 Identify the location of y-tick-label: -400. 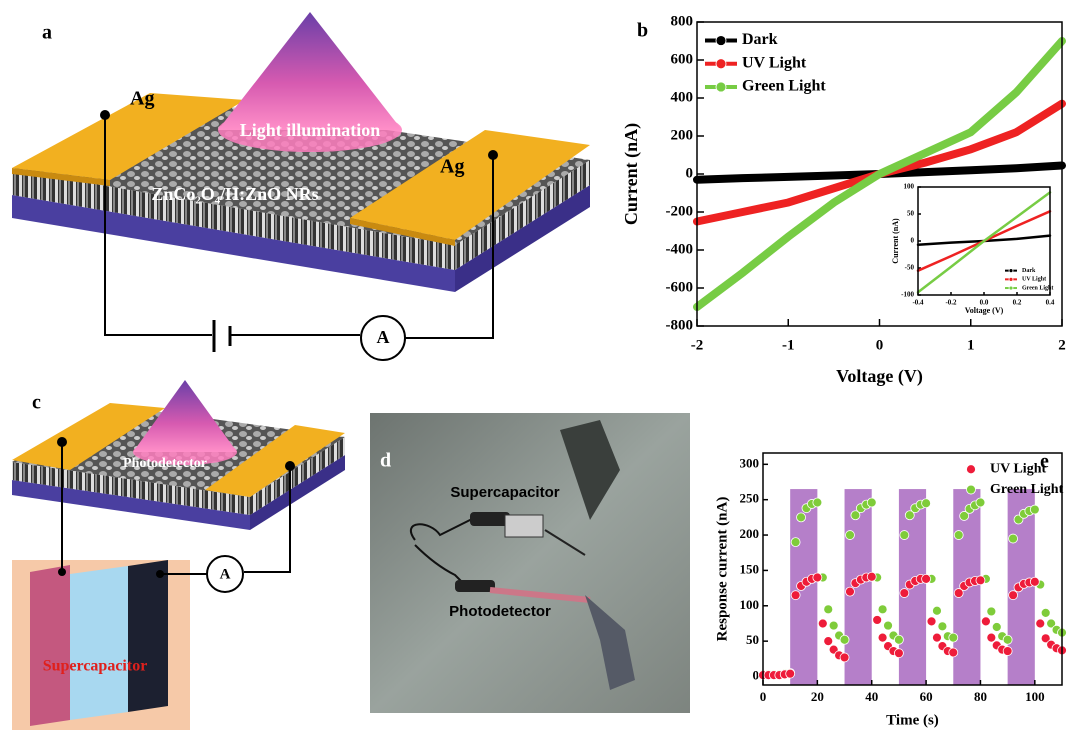
(680, 249).